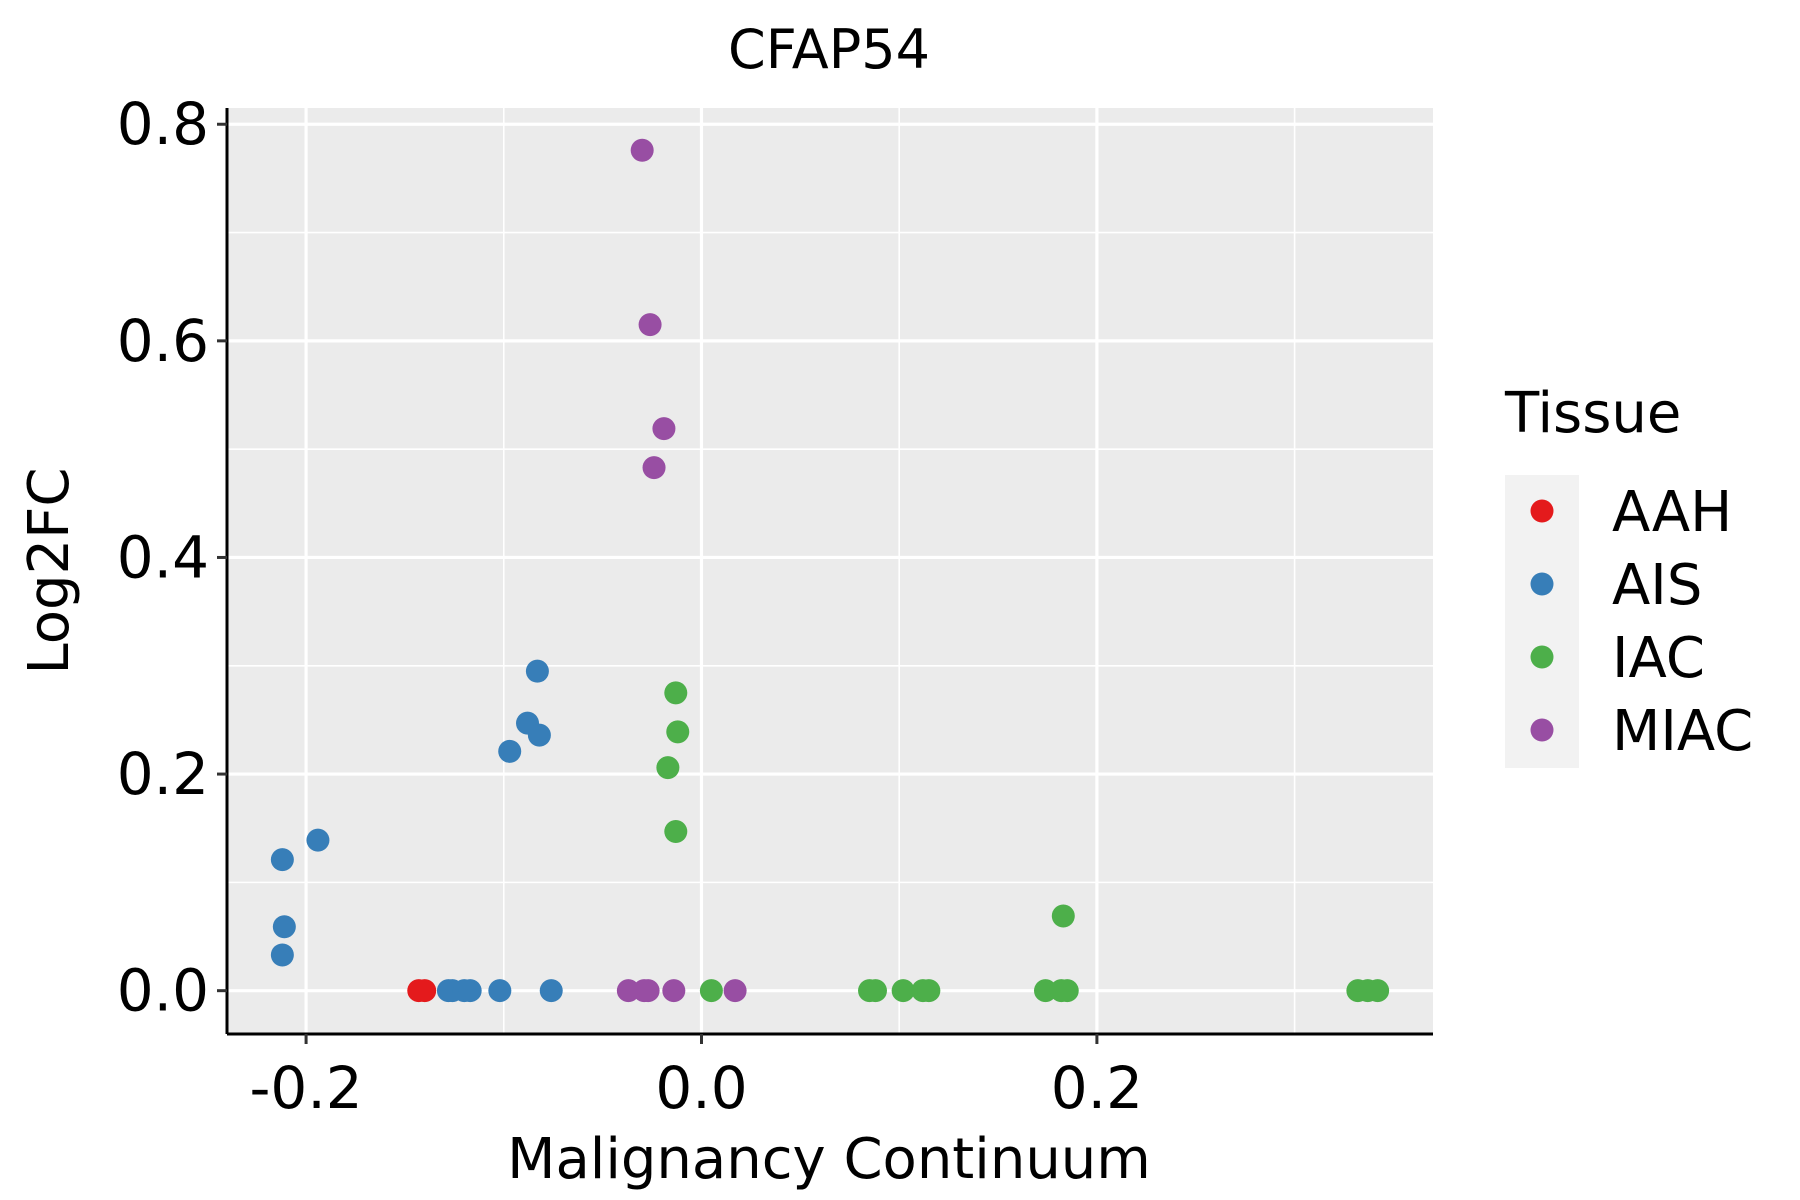  I want to click on legend-label-ais: AIS, so click(1657, 585).